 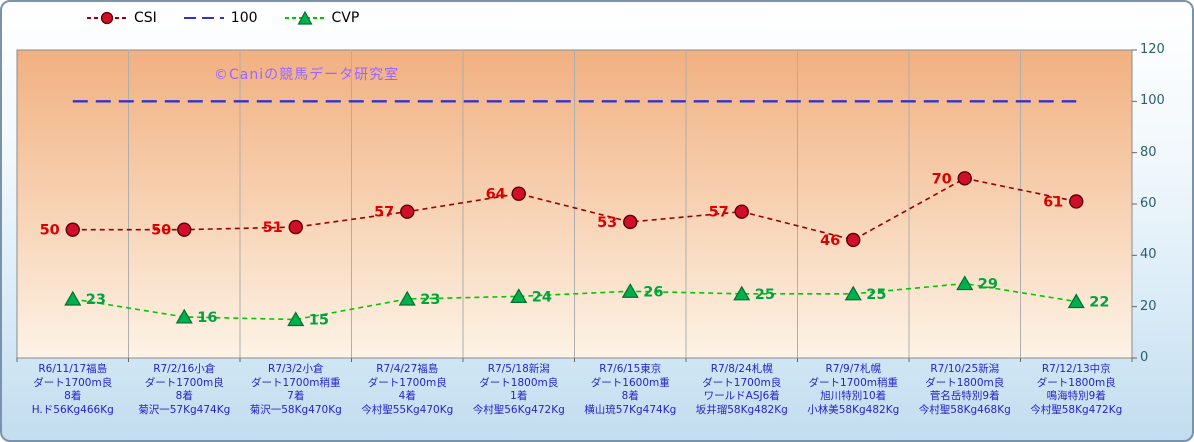 What do you see at coordinates (407, 396) in the screenshot?
I see `x-category-label-line: 4着` at bounding box center [407, 396].